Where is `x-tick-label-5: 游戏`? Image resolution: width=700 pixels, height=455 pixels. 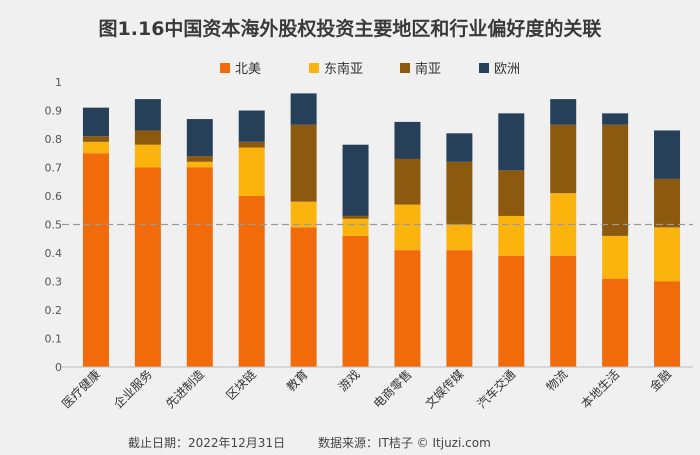 x-tick-label-5: 游戏 is located at coordinates (349, 380).